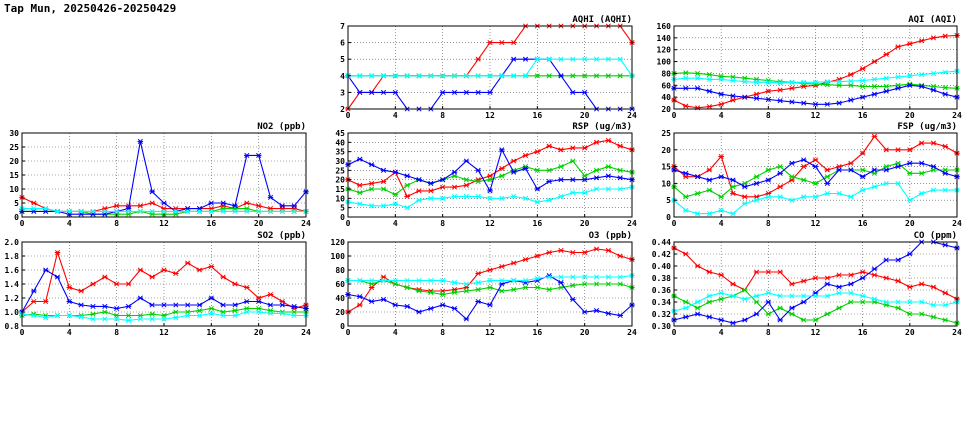 Image resolution: width=975 pixels, height=447 pixels. Describe the element at coordinates (809, 67) in the screenshot. I see `chart-panel-2: 0 4 8 12 16 20 24 20 40 60 80 100 120 140 160 AQI (AQI)` at that location.